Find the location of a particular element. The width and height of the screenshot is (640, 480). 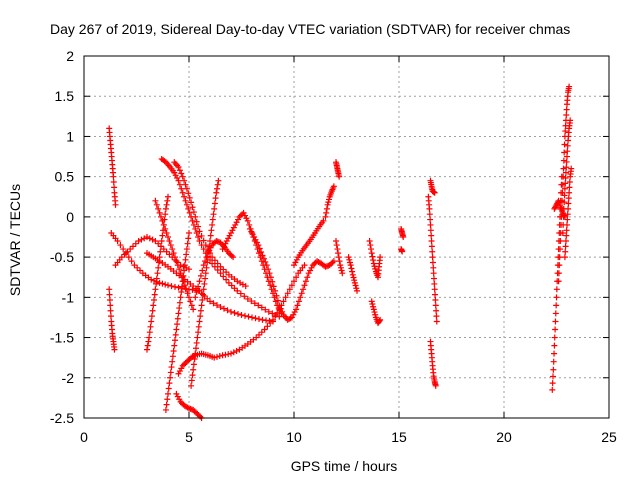

x-tick-label: 0 is located at coordinates (84, 437).